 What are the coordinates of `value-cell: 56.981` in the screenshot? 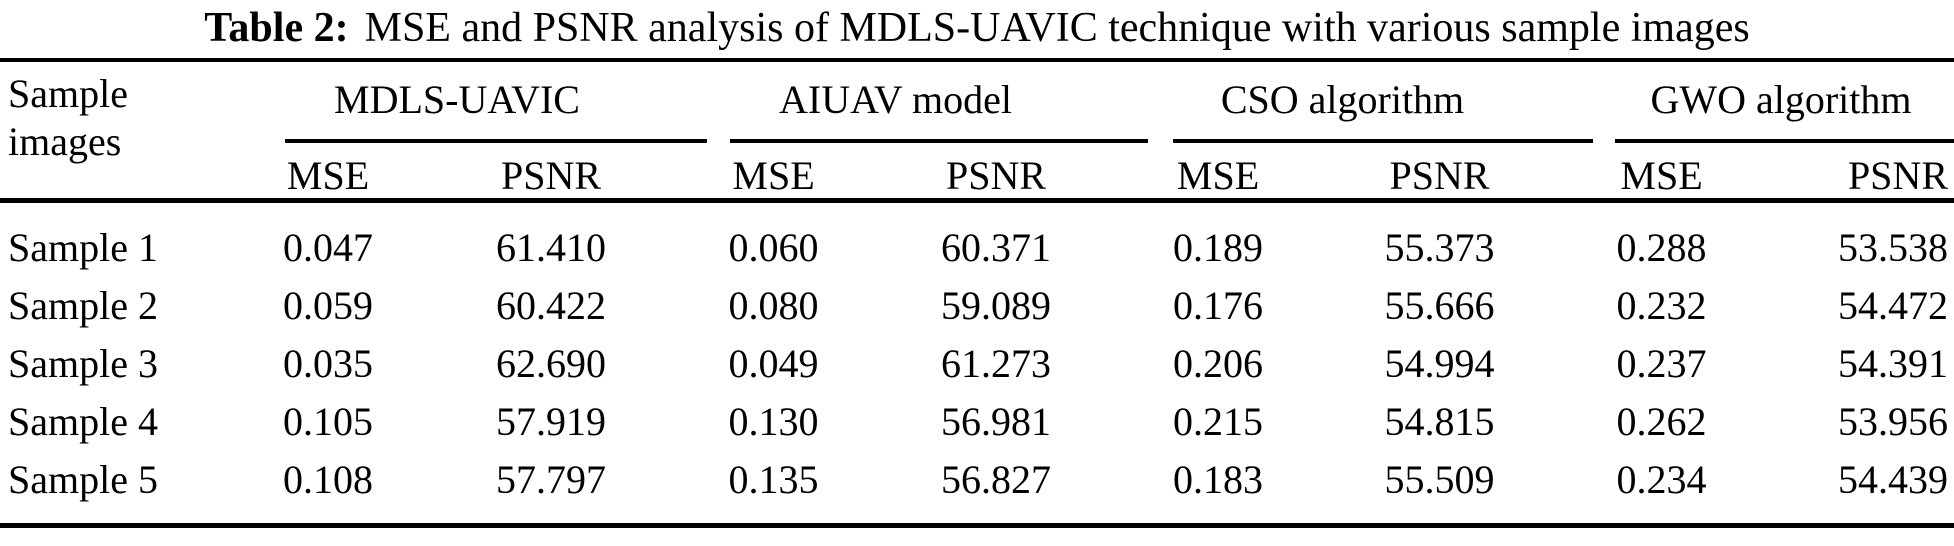 It's located at (996, 421).